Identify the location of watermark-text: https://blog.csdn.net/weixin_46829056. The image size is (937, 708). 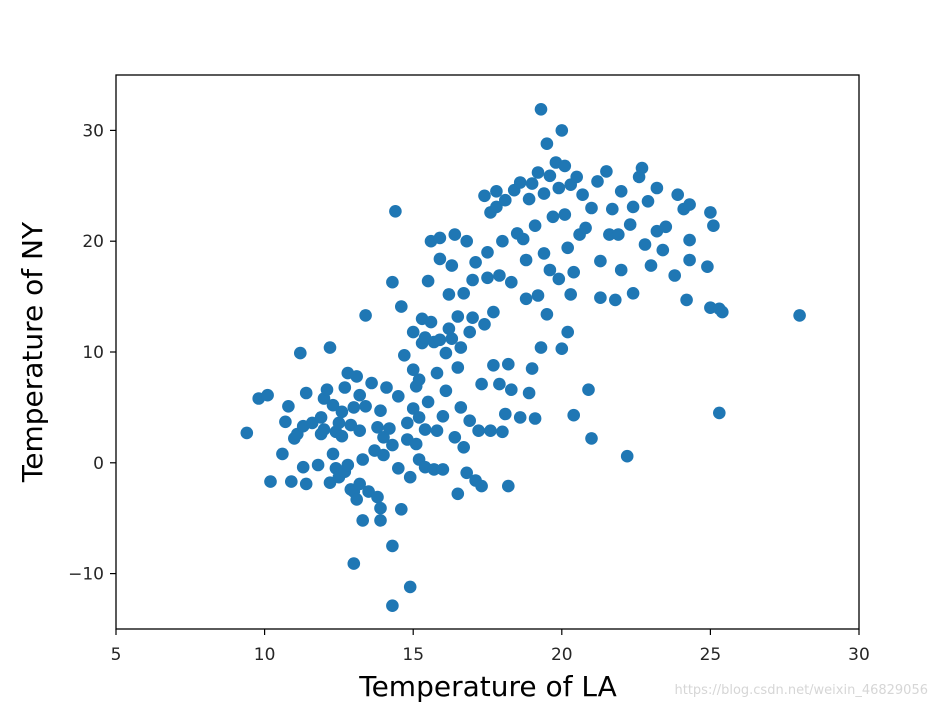
(801, 690).